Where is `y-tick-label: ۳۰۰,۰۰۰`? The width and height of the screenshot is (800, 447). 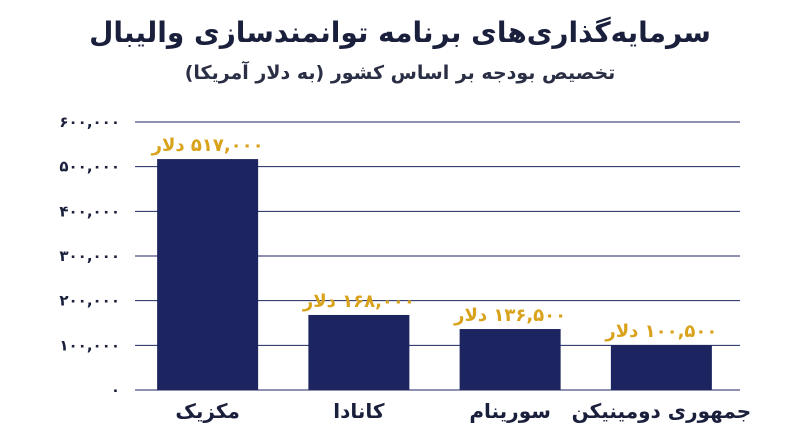 y-tick-label: ۳۰۰,۰۰۰ is located at coordinates (89, 256).